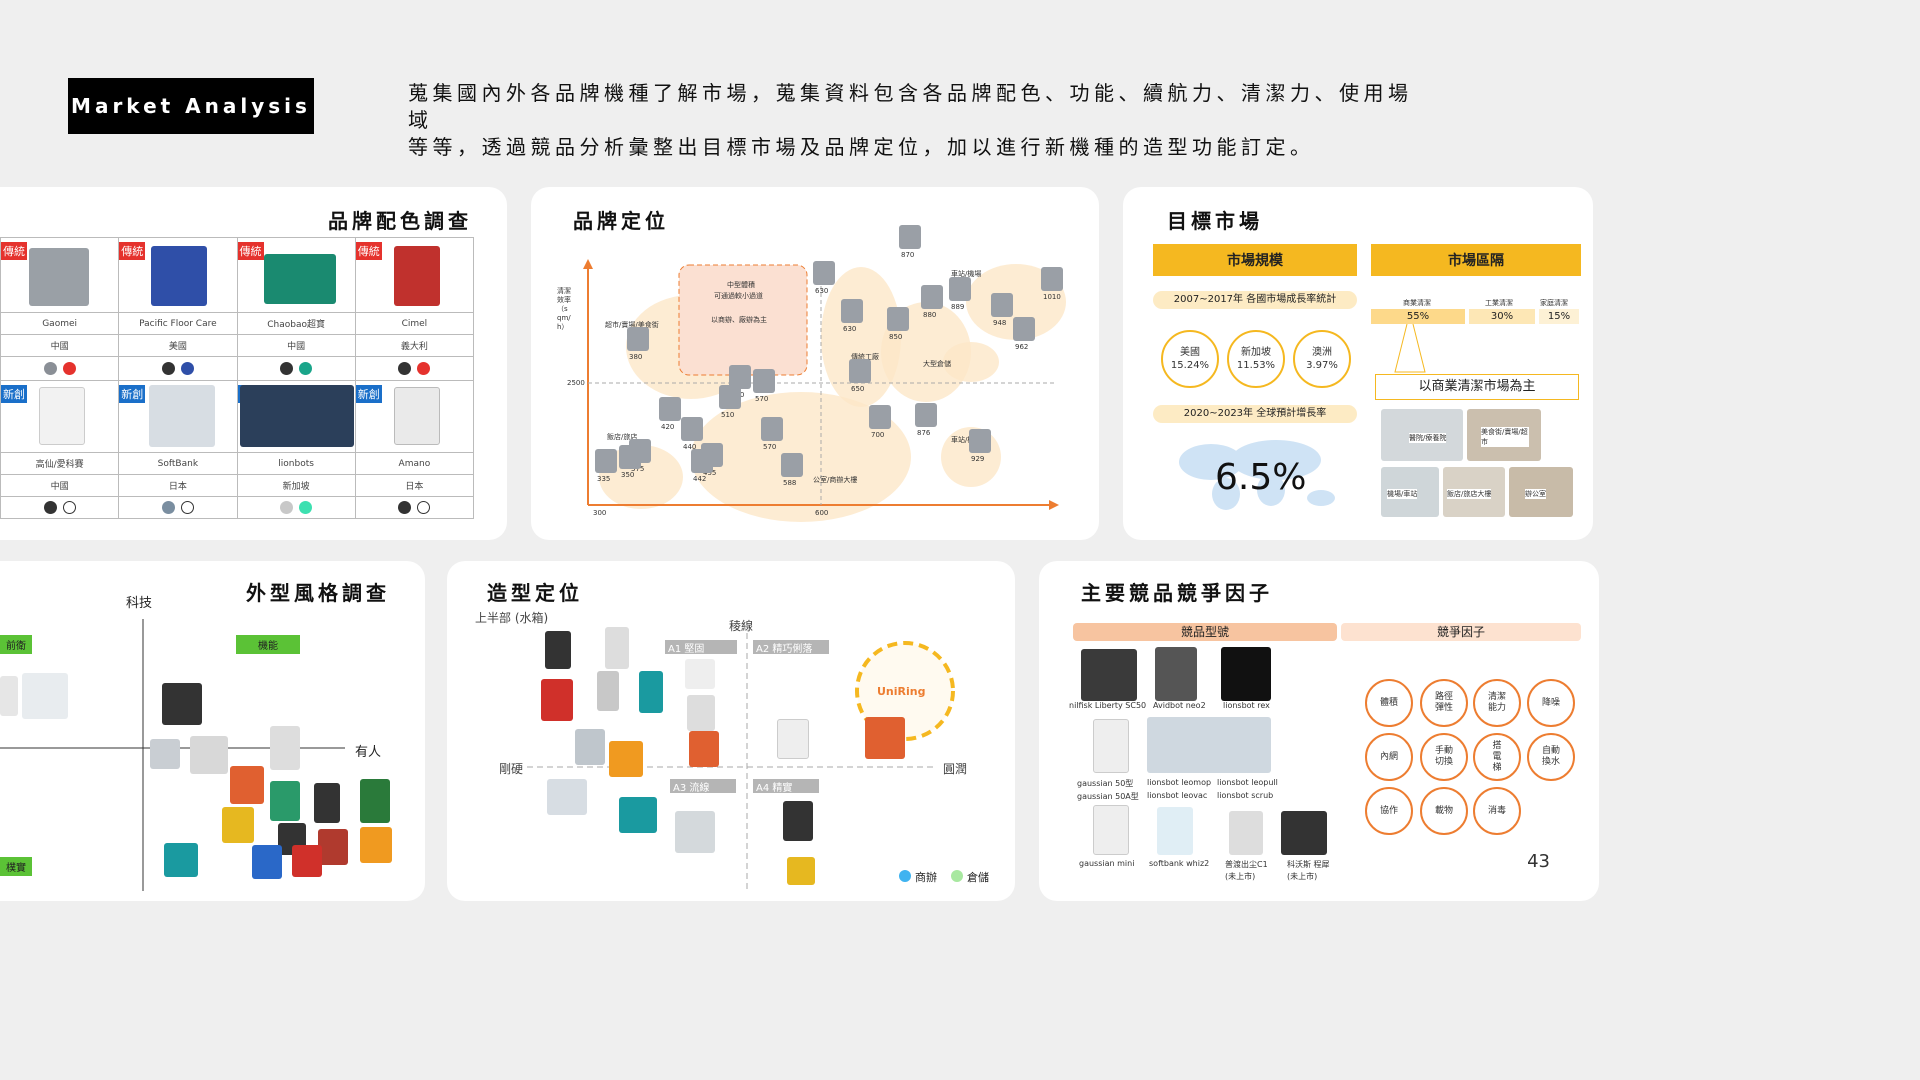  Describe the element at coordinates (971, 362) in the screenshot. I see `bubble` at that location.